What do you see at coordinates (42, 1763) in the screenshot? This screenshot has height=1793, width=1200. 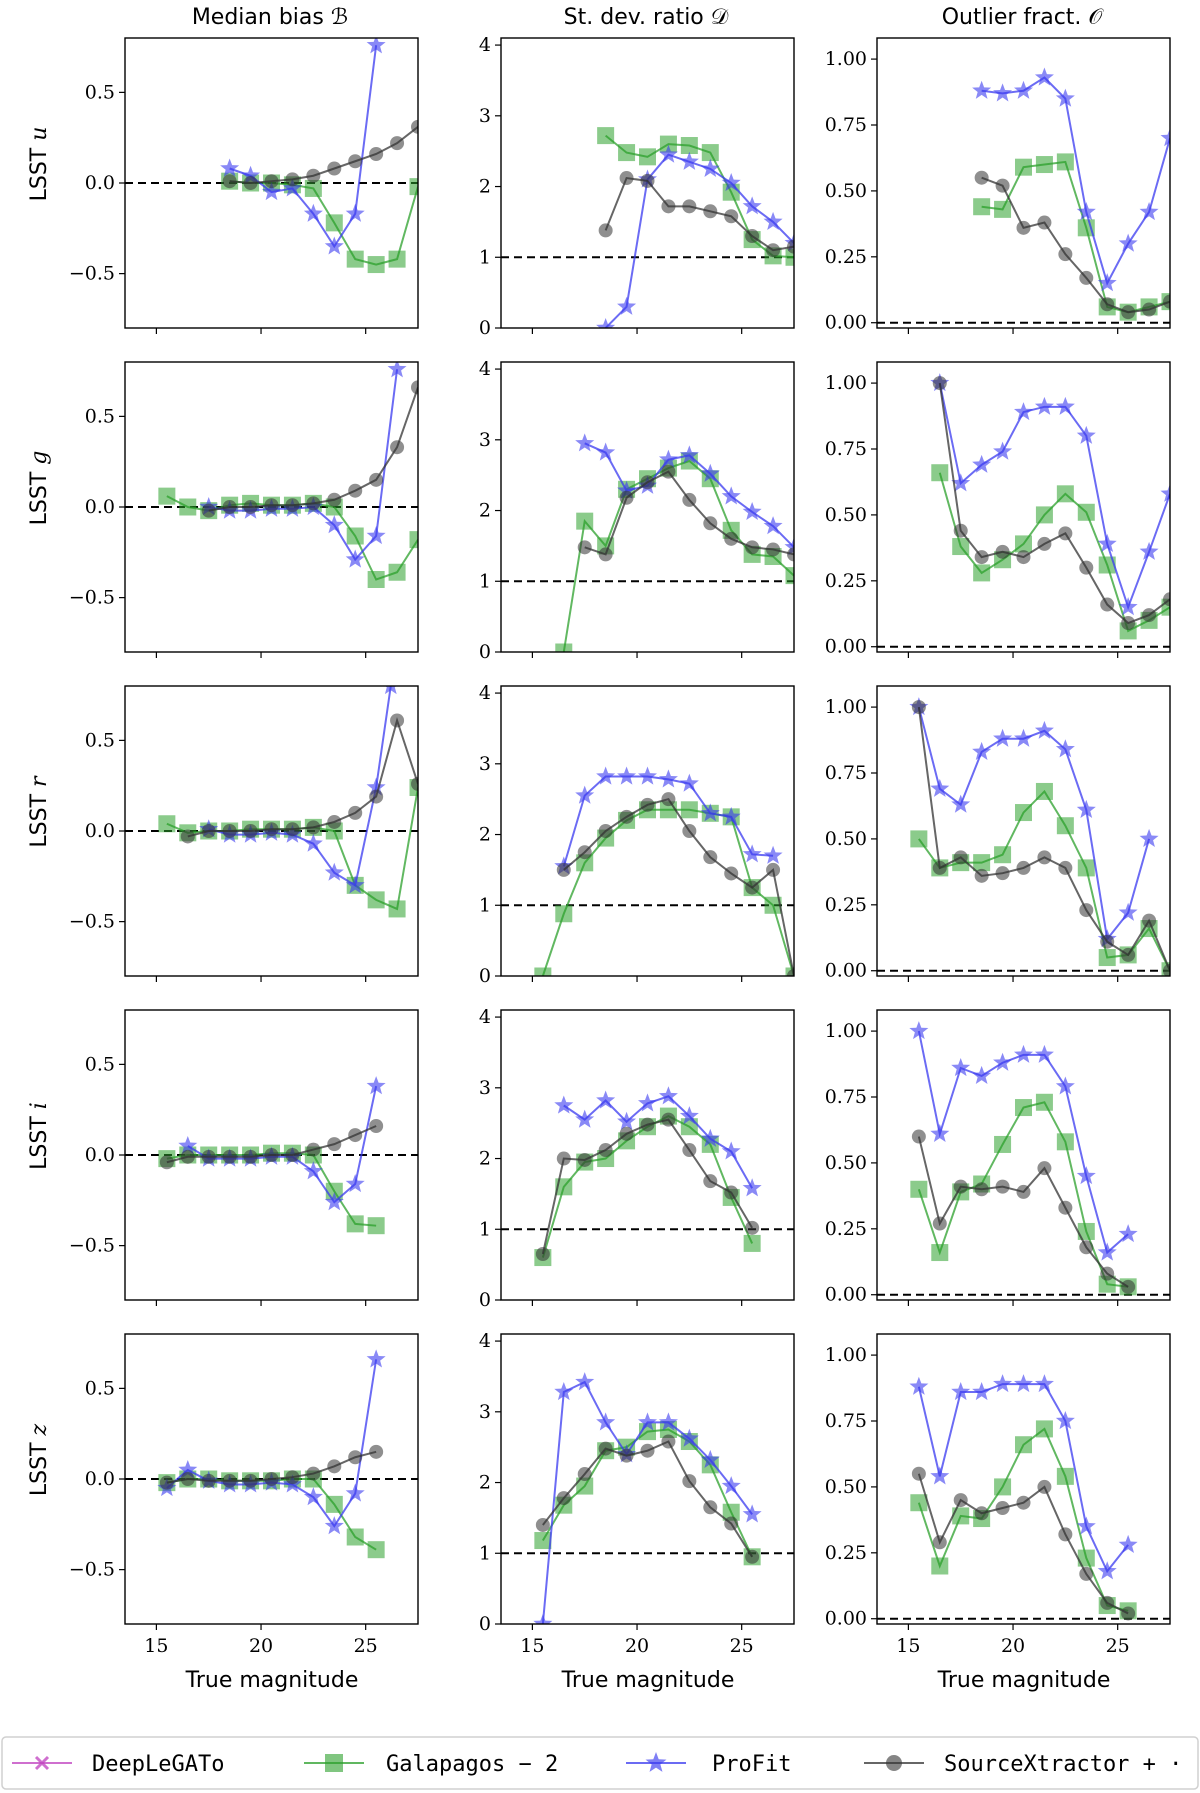 I see `x-marker-icon` at bounding box center [42, 1763].